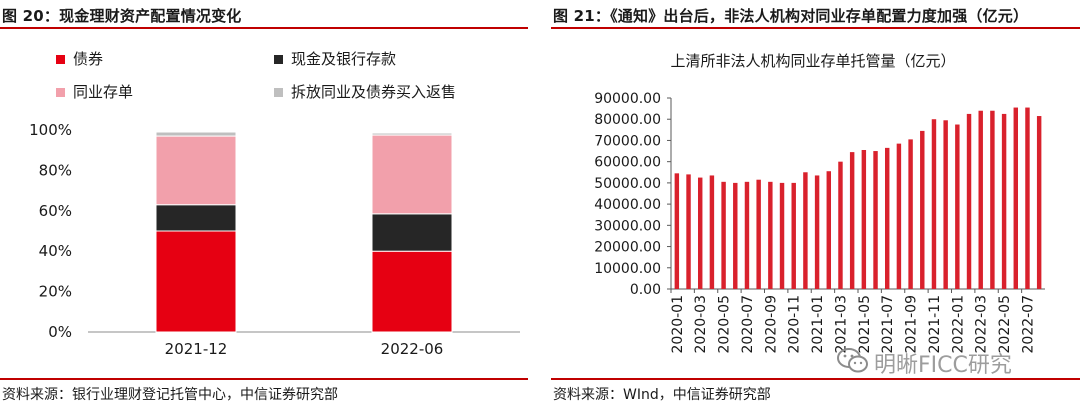  Describe the element at coordinates (795, 324) in the screenshot. I see `x-tick-label: 2020-11` at that location.